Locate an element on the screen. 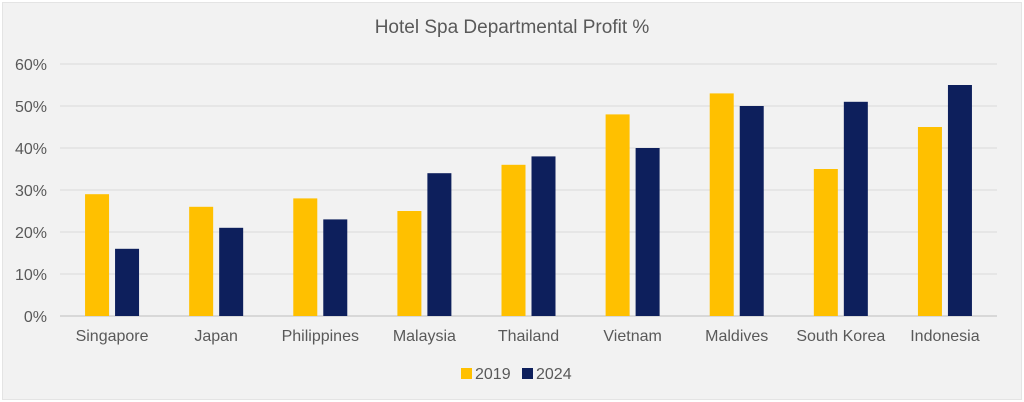 Image resolution: width=1024 pixels, height=402 pixels. bar-2024-singapore is located at coordinates (127, 282).